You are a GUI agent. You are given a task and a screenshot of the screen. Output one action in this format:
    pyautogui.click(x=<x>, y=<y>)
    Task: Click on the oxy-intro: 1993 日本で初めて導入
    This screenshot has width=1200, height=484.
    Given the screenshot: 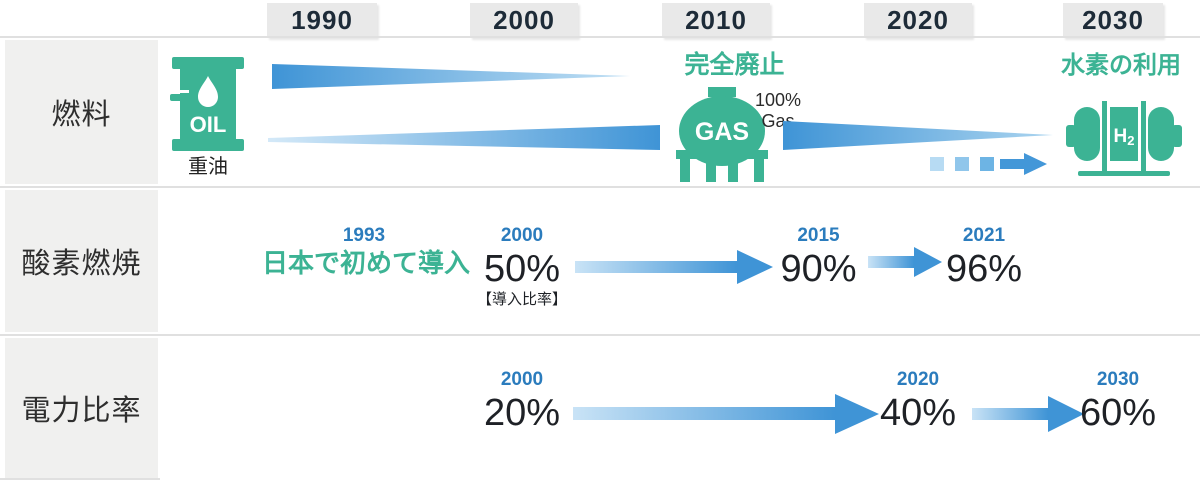 What is the action you would take?
    pyautogui.click(x=366, y=252)
    